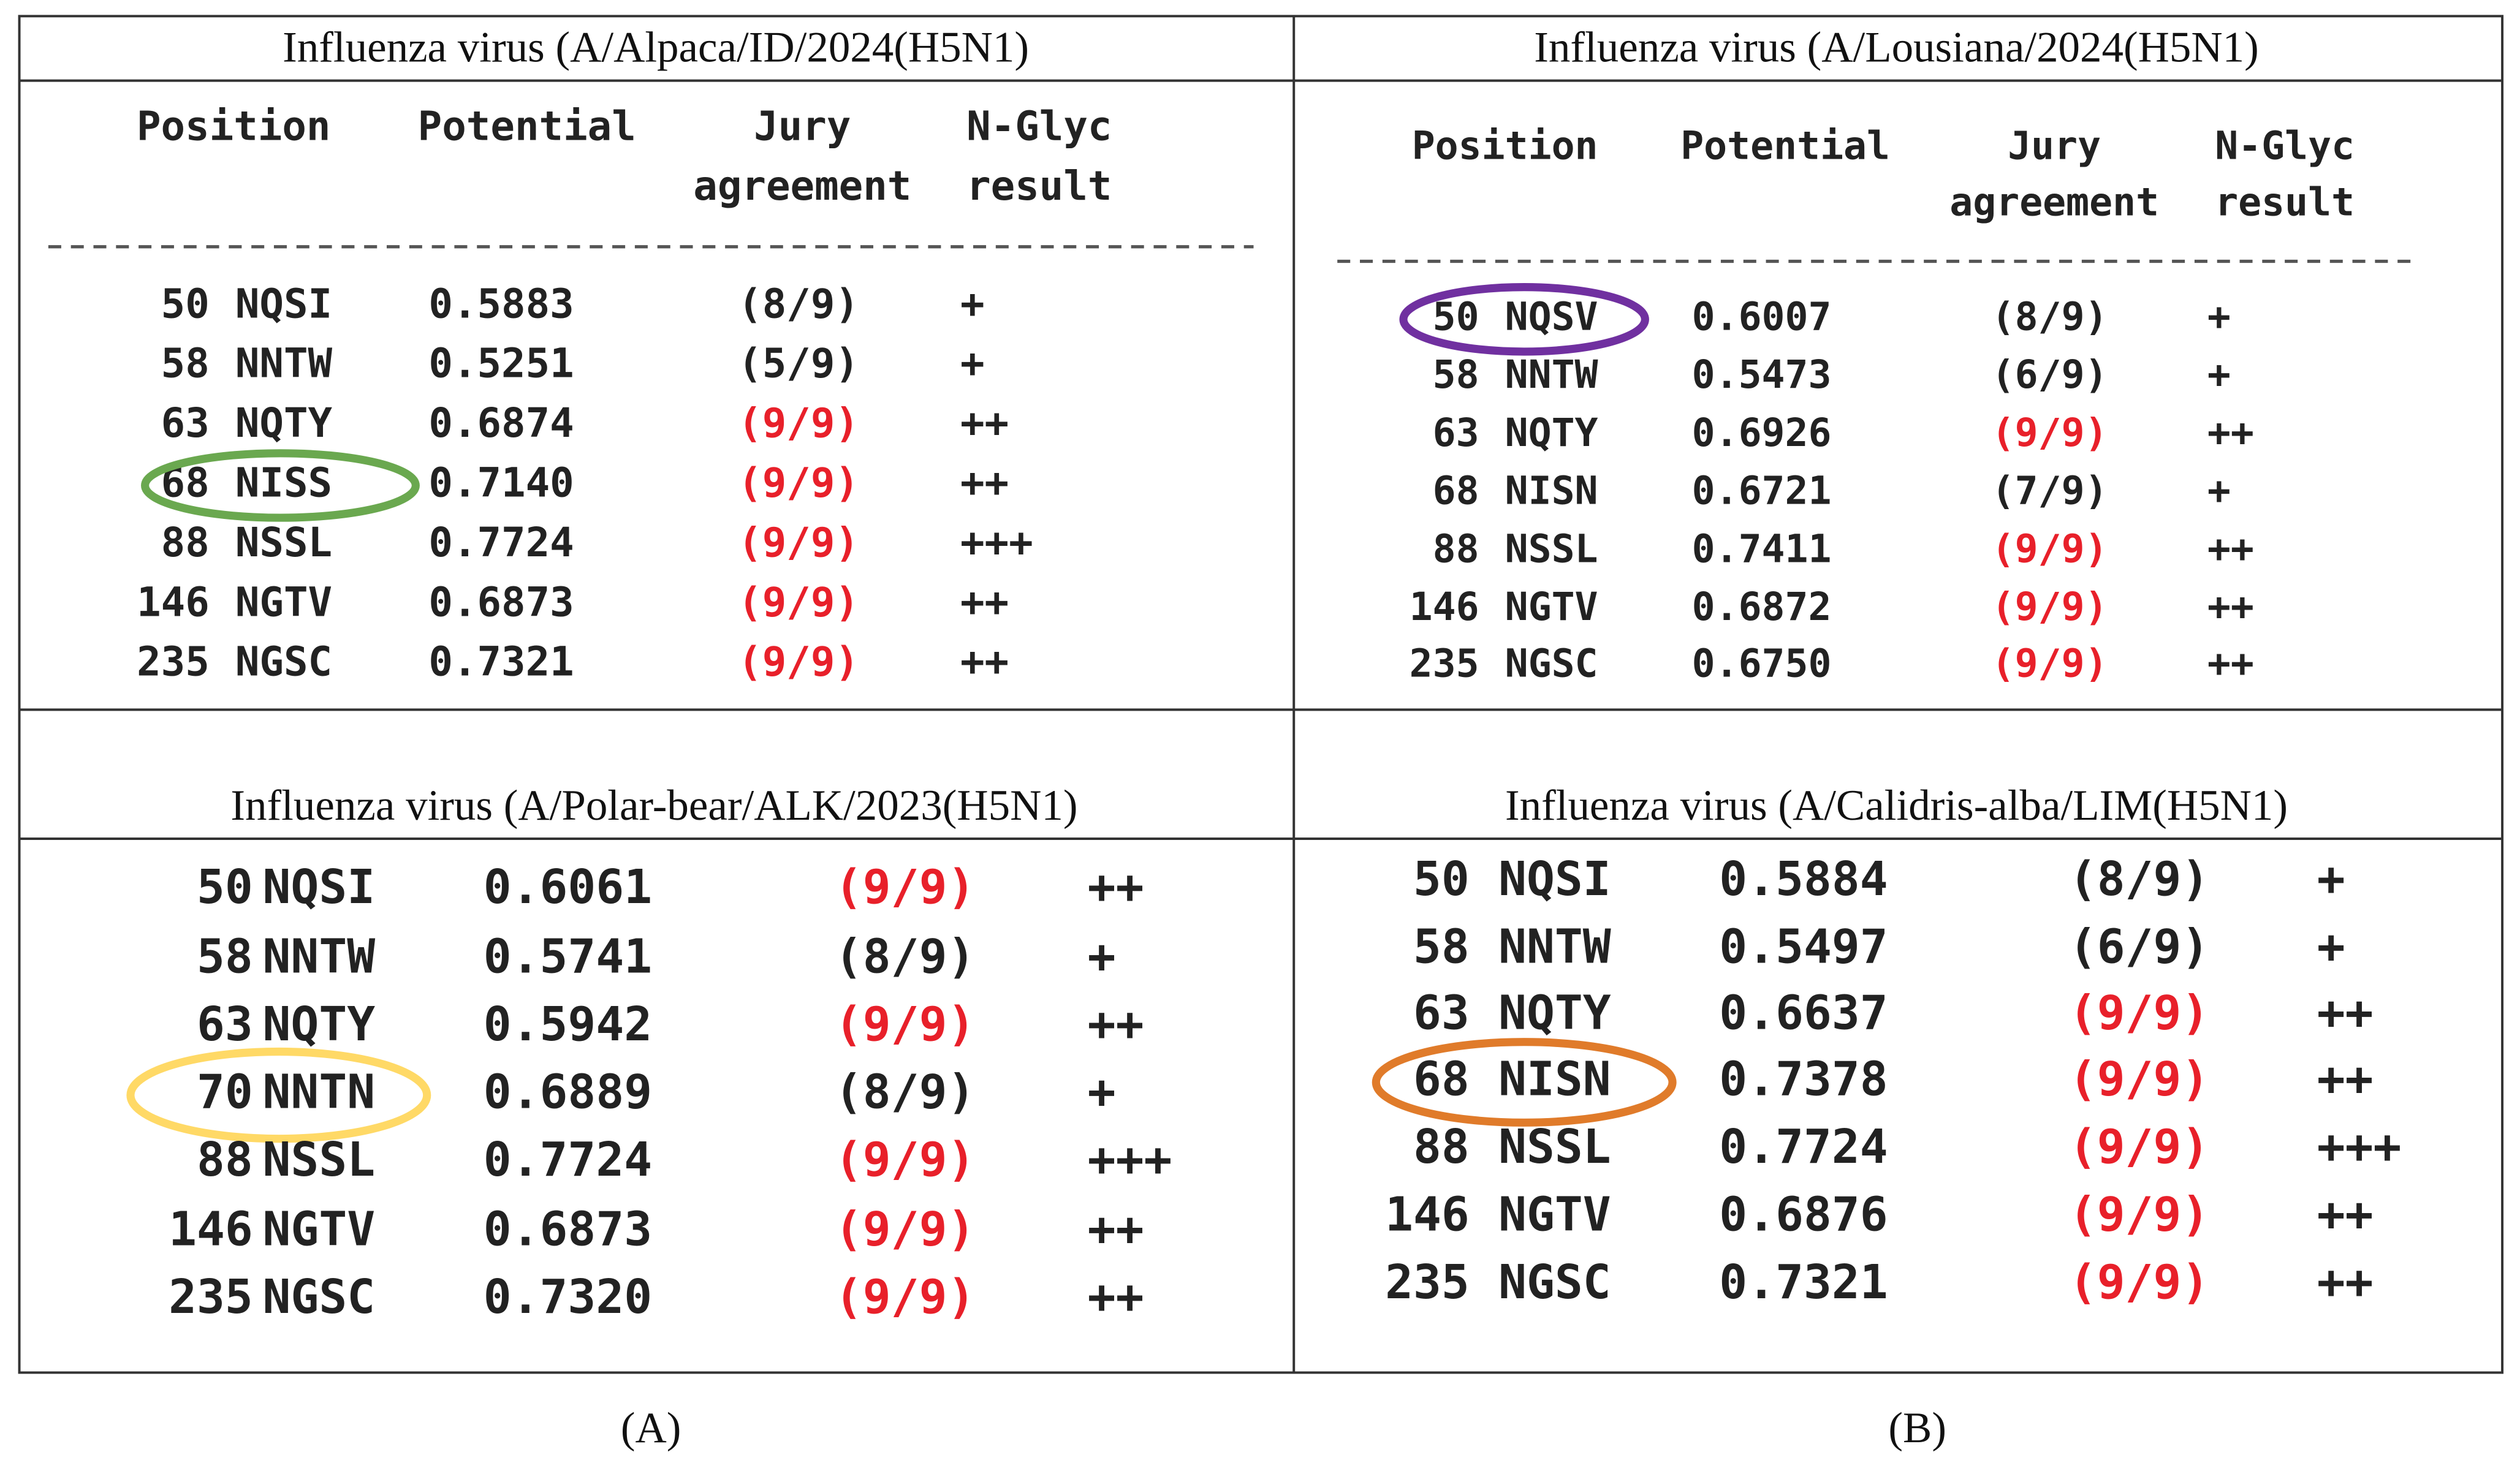 This screenshot has width=2520, height=1471. I want to click on potential: 0.5741, so click(568, 956).